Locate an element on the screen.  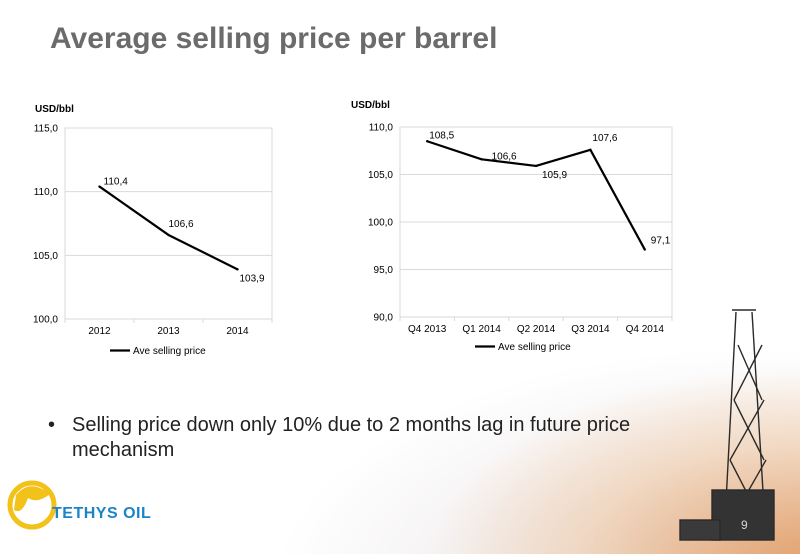
x-tick-label: 2013 is located at coordinates (168, 331).